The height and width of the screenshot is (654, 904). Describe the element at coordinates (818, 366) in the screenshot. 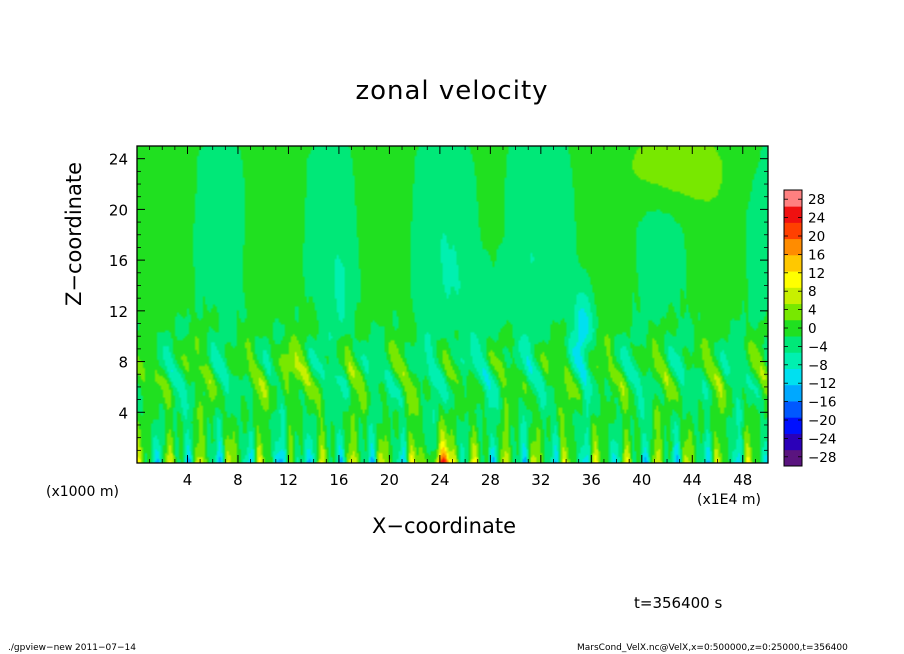

I see `colorbar-label: −8` at that location.